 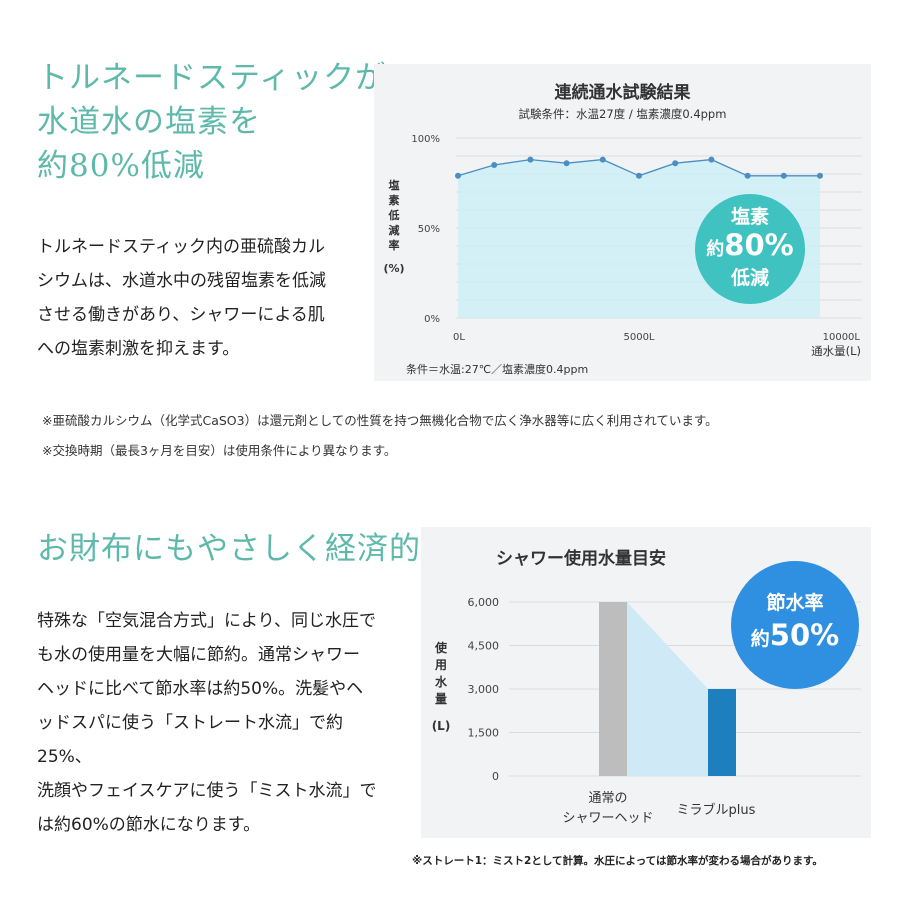 What do you see at coordinates (484, 602) in the screenshot?
I see `y-tick-label: 6,000` at bounding box center [484, 602].